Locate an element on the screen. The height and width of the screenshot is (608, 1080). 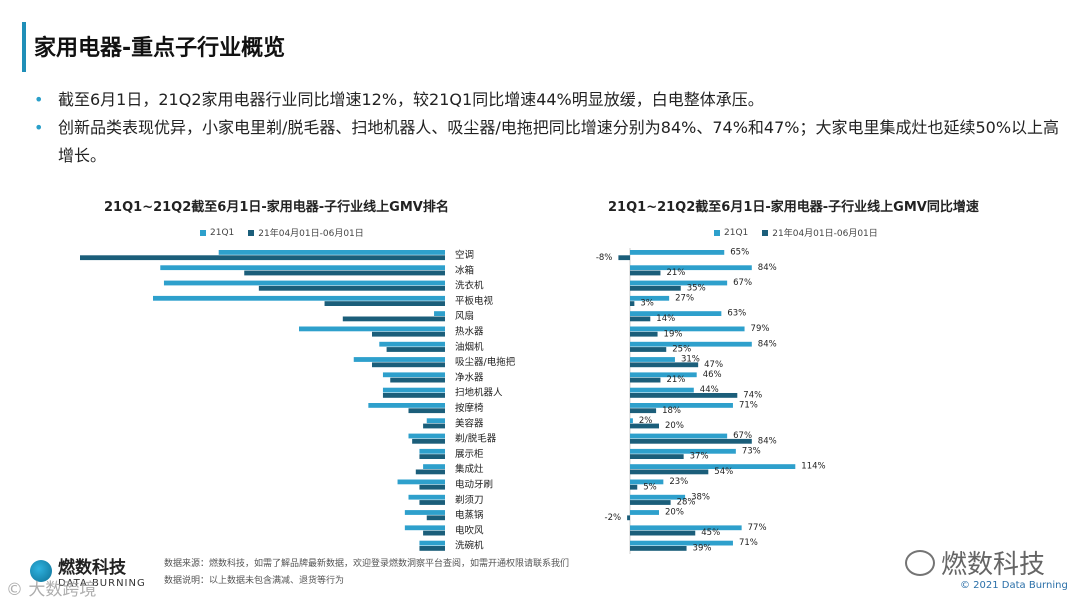
category-label: 剃须刀 is located at coordinates (469, 500).